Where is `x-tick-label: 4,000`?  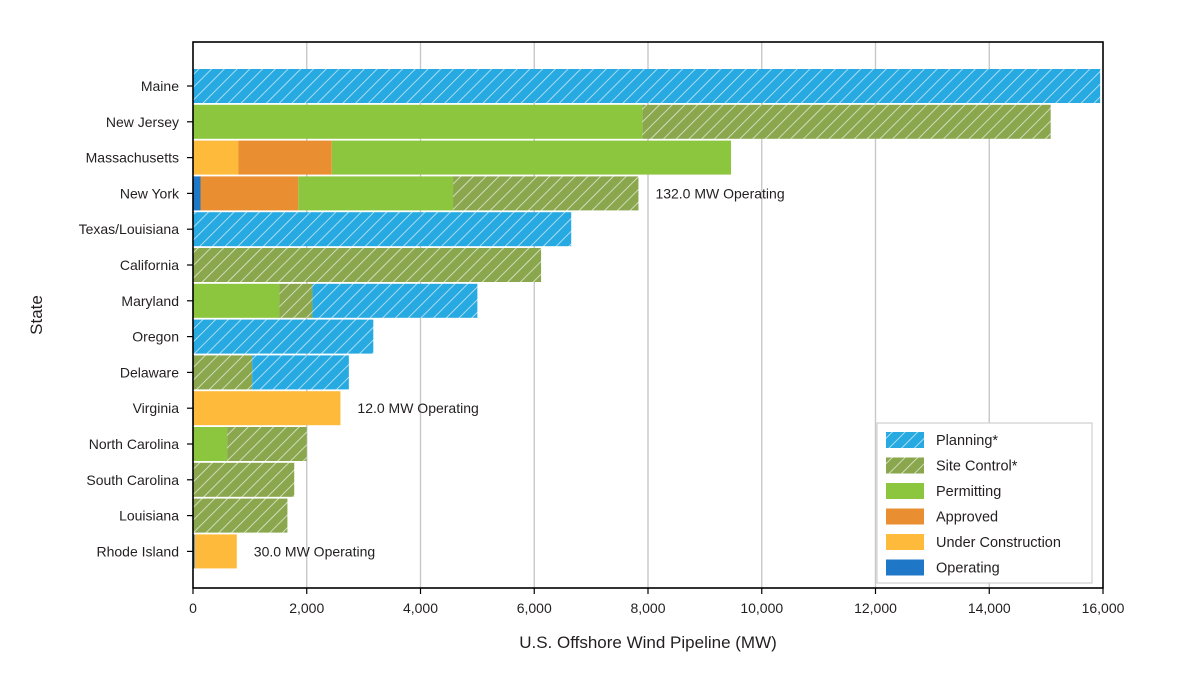
x-tick-label: 4,000 is located at coordinates (420, 608).